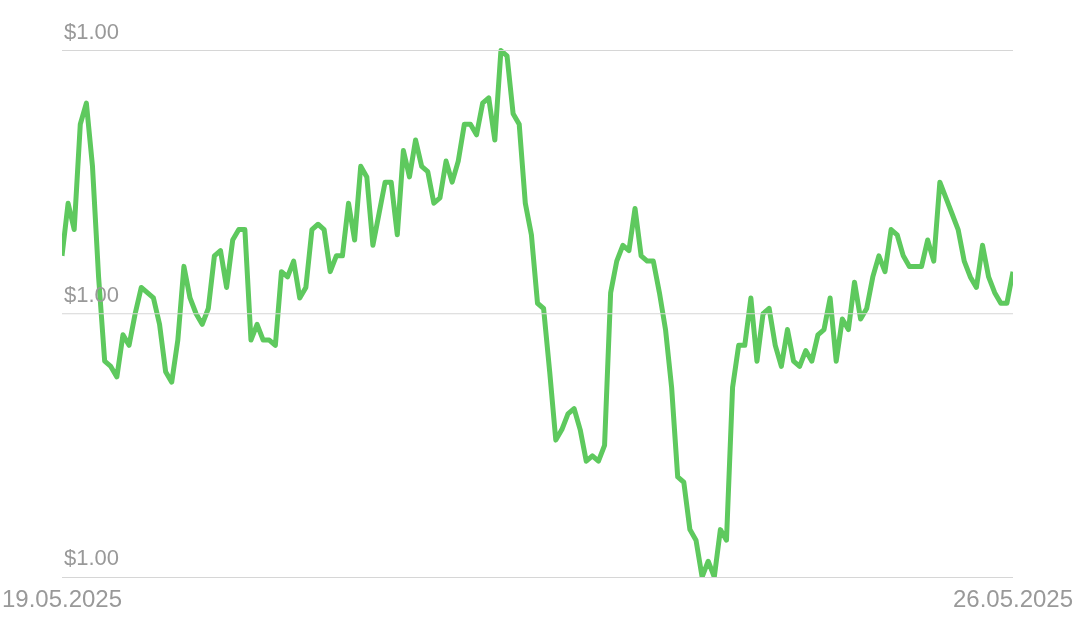 The width and height of the screenshot is (1075, 625). Describe the element at coordinates (62, 598) in the screenshot. I see `x-tick-label: 19.05.2025` at that location.